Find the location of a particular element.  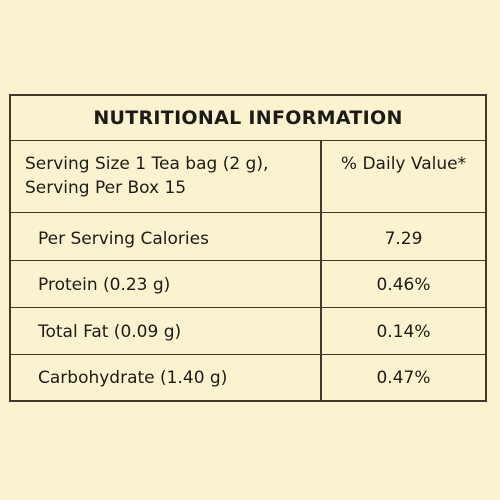

row-value: 0.14% is located at coordinates (403, 332).